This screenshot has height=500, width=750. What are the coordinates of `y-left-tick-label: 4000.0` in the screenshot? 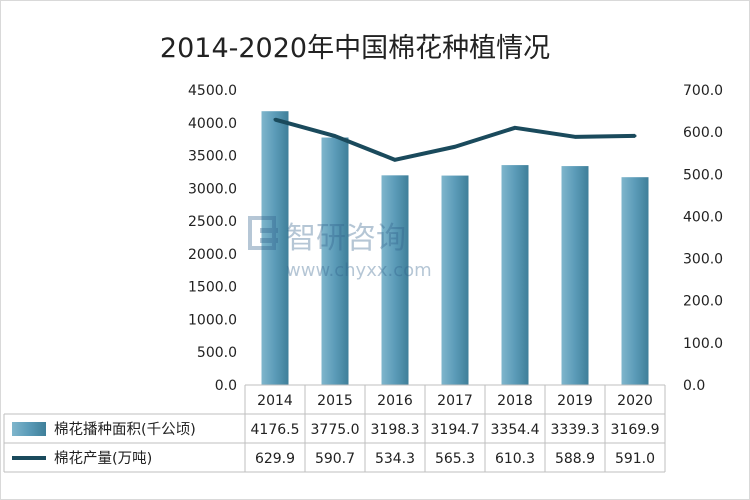 It's located at (212, 124).